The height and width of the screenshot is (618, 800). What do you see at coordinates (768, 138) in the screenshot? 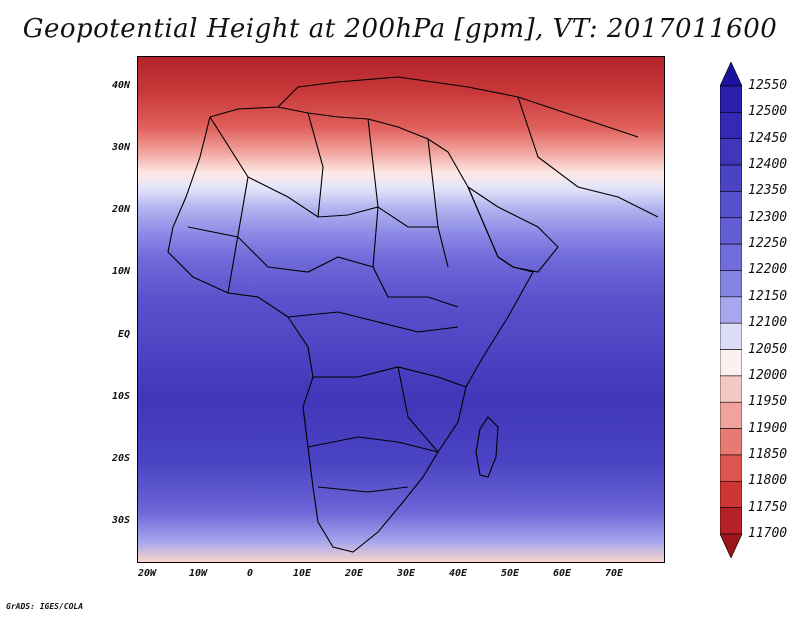
I see `colorbar-label: 12450` at bounding box center [768, 138].